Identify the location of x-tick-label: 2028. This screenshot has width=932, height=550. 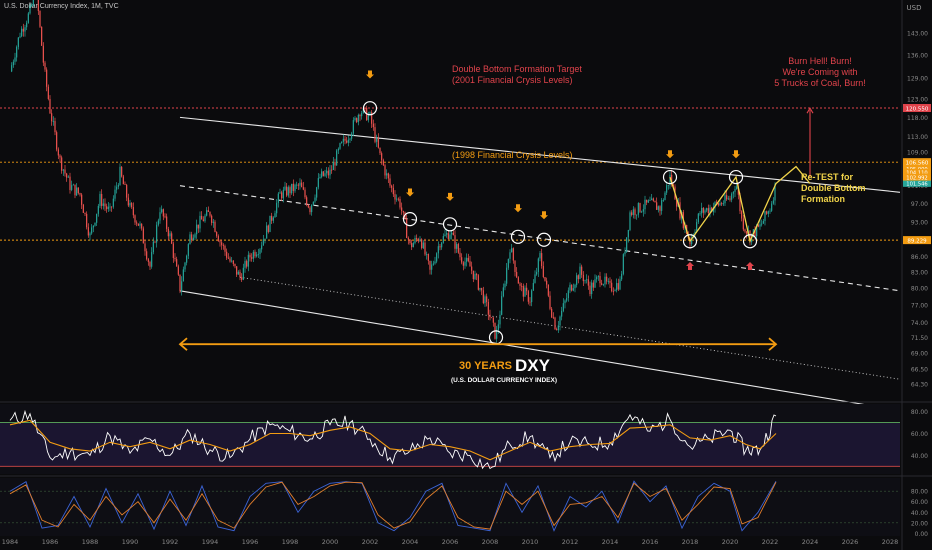
(890, 542).